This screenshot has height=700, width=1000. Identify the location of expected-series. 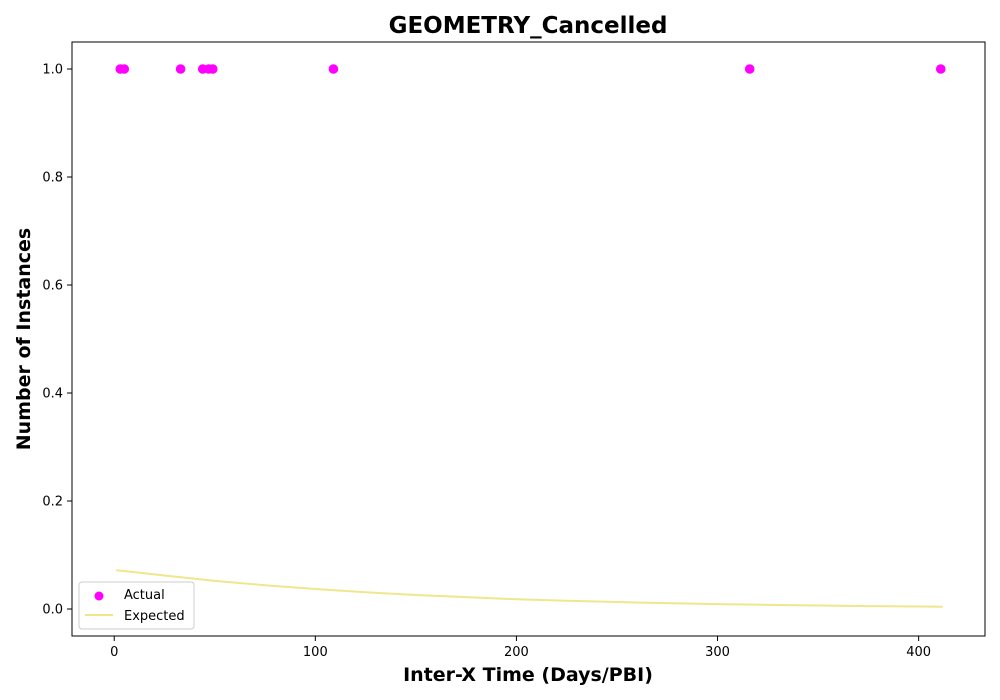
(529, 588).